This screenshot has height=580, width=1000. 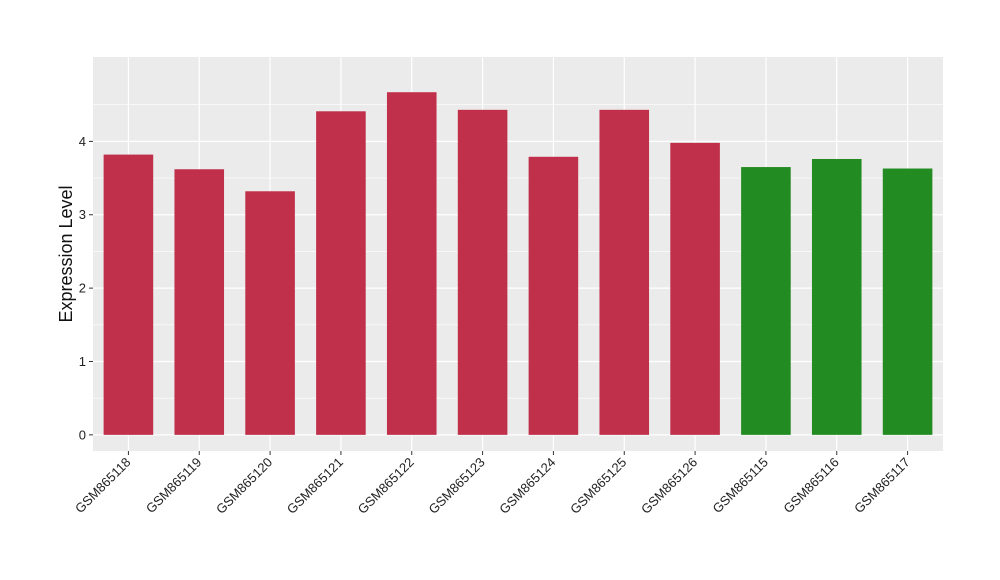 I want to click on bar-GSM865119, so click(x=199, y=302).